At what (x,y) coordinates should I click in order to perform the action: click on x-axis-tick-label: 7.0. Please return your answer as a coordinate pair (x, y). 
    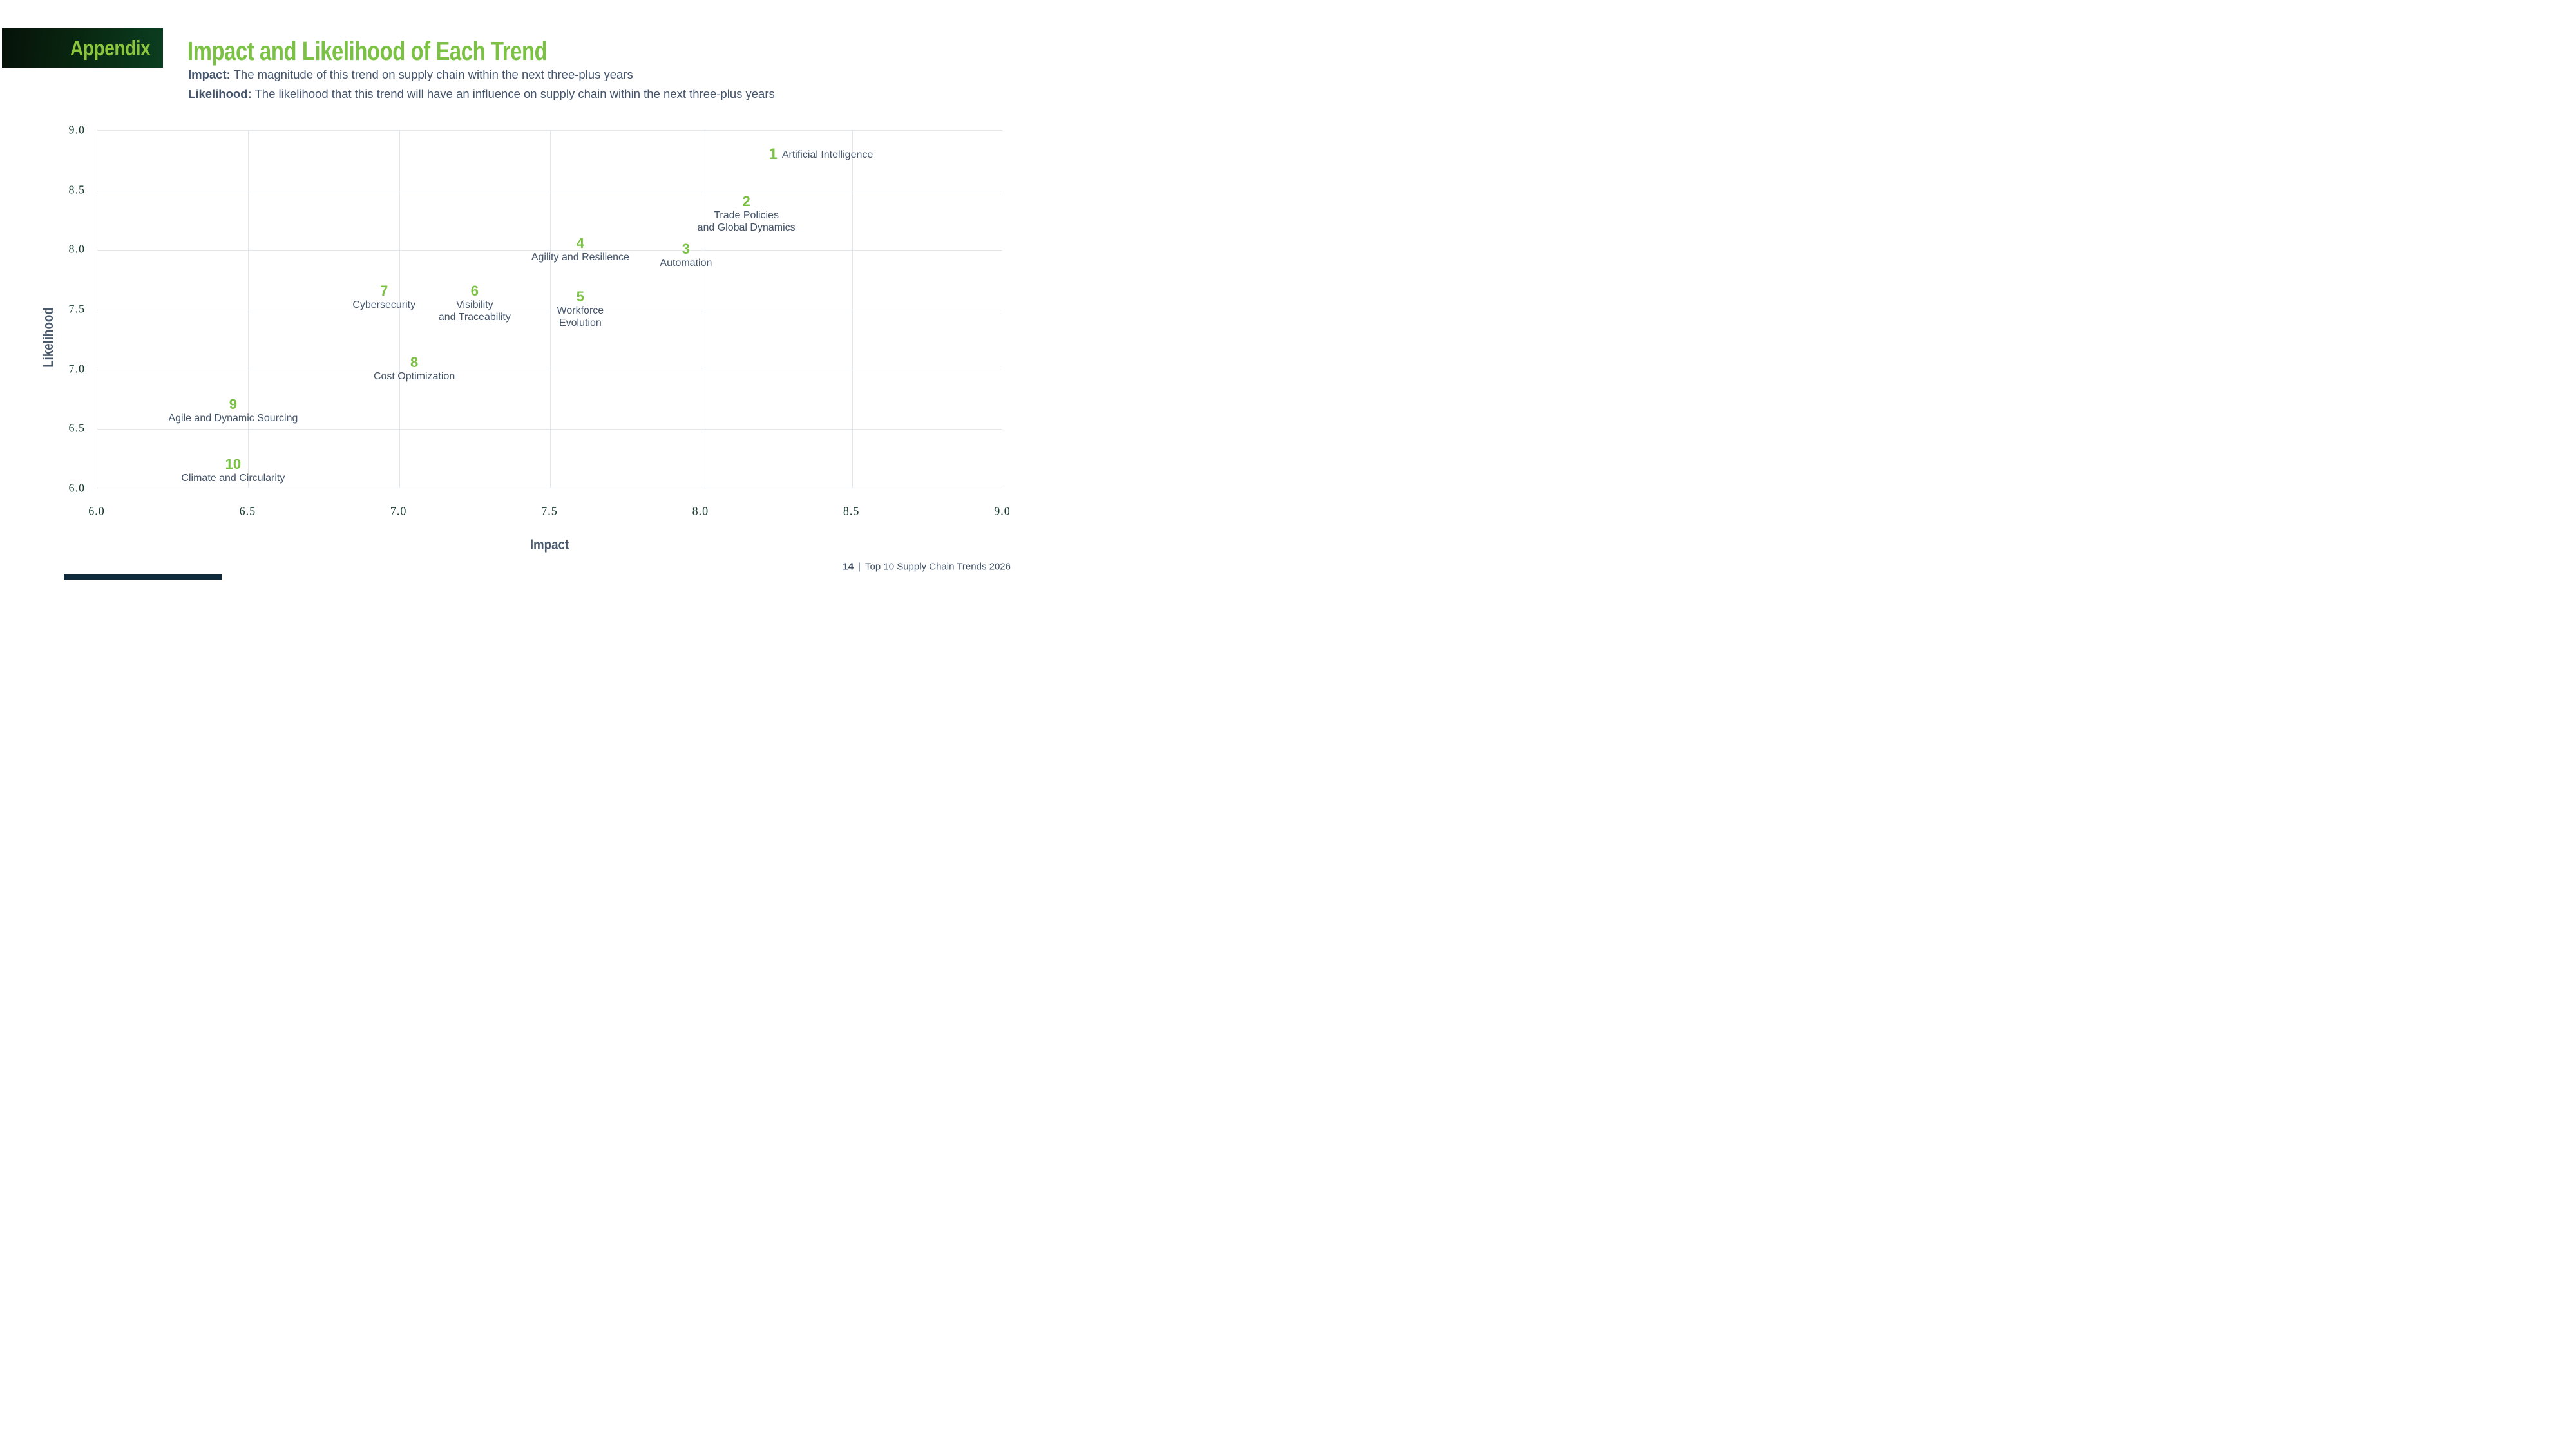
    Looking at the image, I should click on (398, 511).